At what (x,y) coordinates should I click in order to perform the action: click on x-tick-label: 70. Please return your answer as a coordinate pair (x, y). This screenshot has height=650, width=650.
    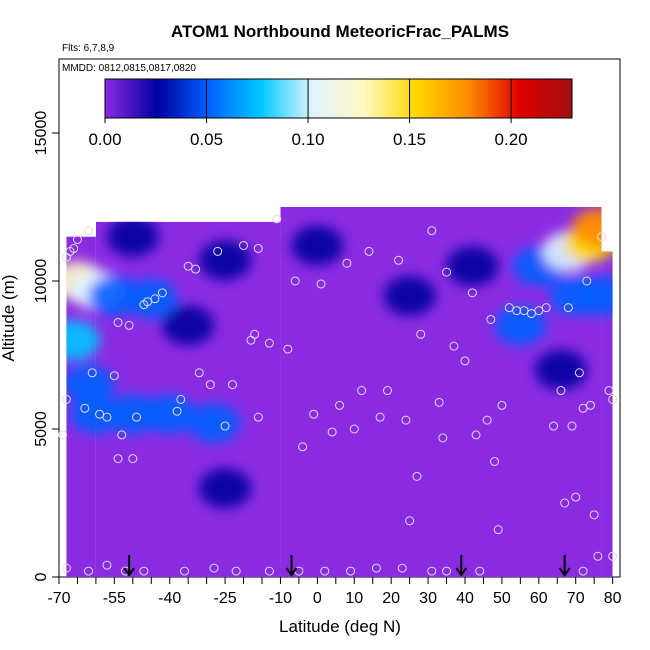
    Looking at the image, I should click on (576, 598).